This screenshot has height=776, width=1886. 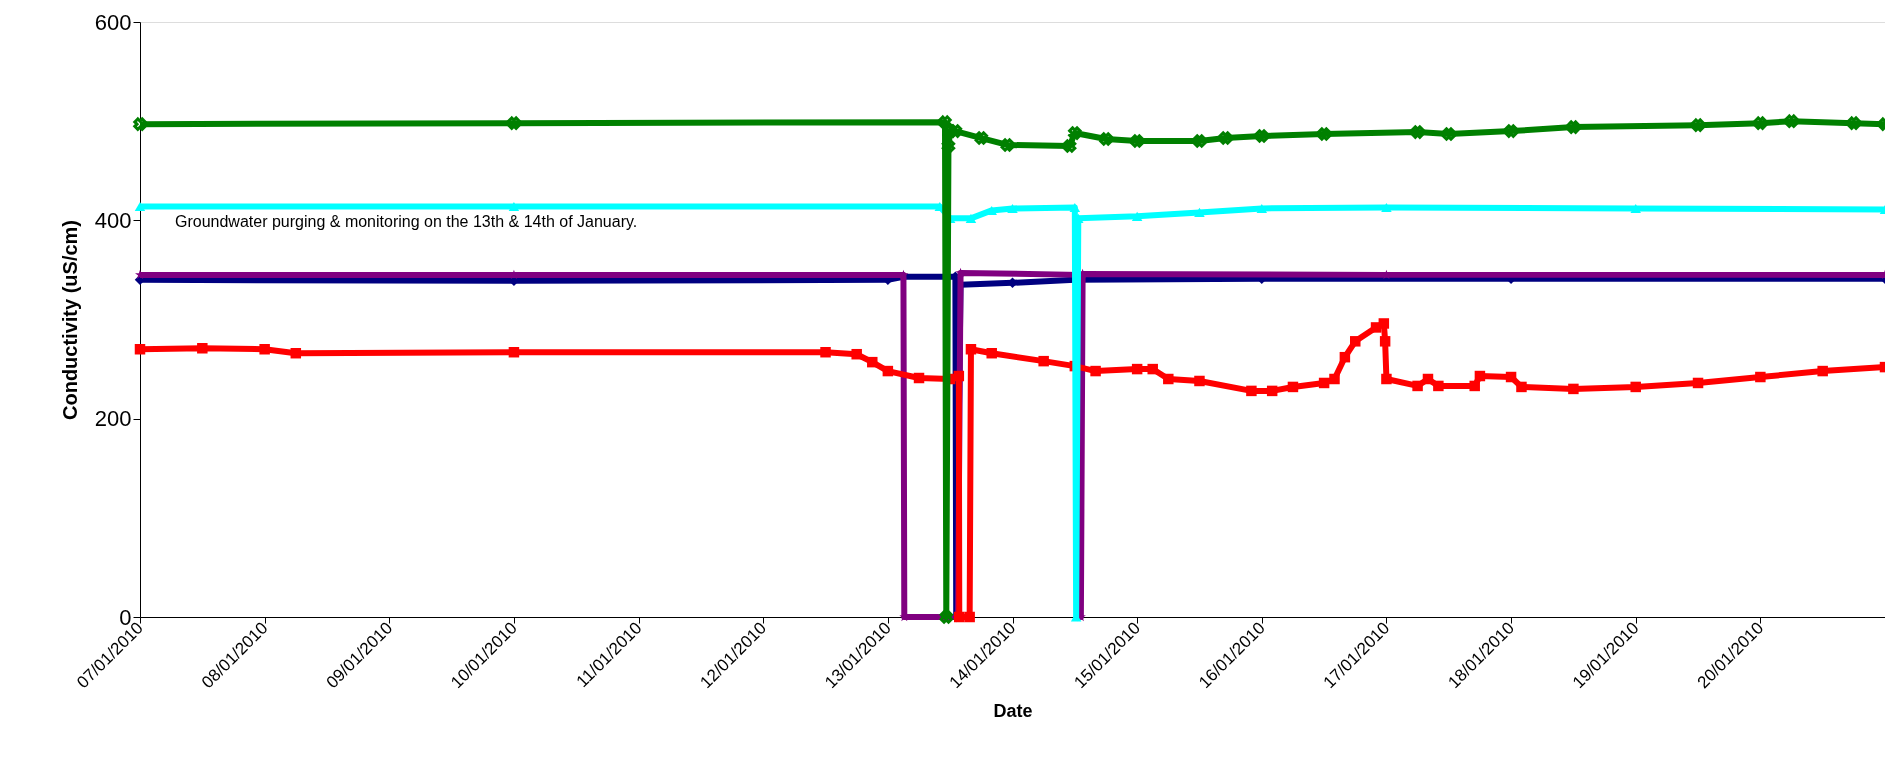 What do you see at coordinates (1013, 711) in the screenshot?
I see `x-axis-title: Date` at bounding box center [1013, 711].